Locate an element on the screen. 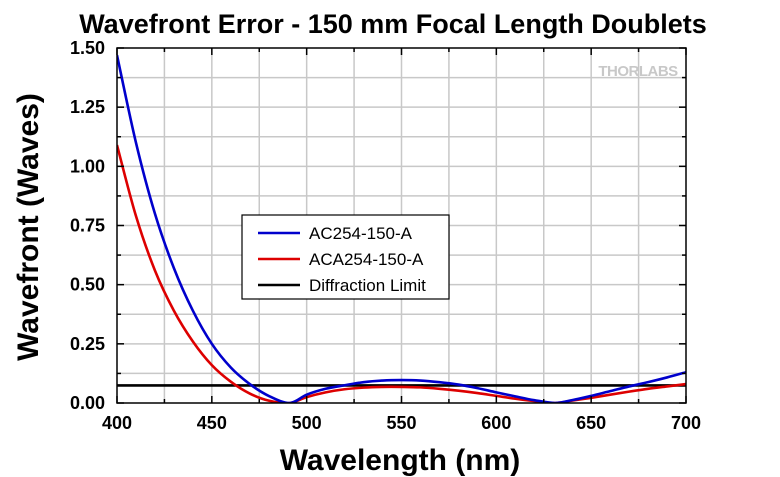 Image resolution: width=780 pixels, height=477 pixels. x-tick-label: 500 is located at coordinates (307, 423).